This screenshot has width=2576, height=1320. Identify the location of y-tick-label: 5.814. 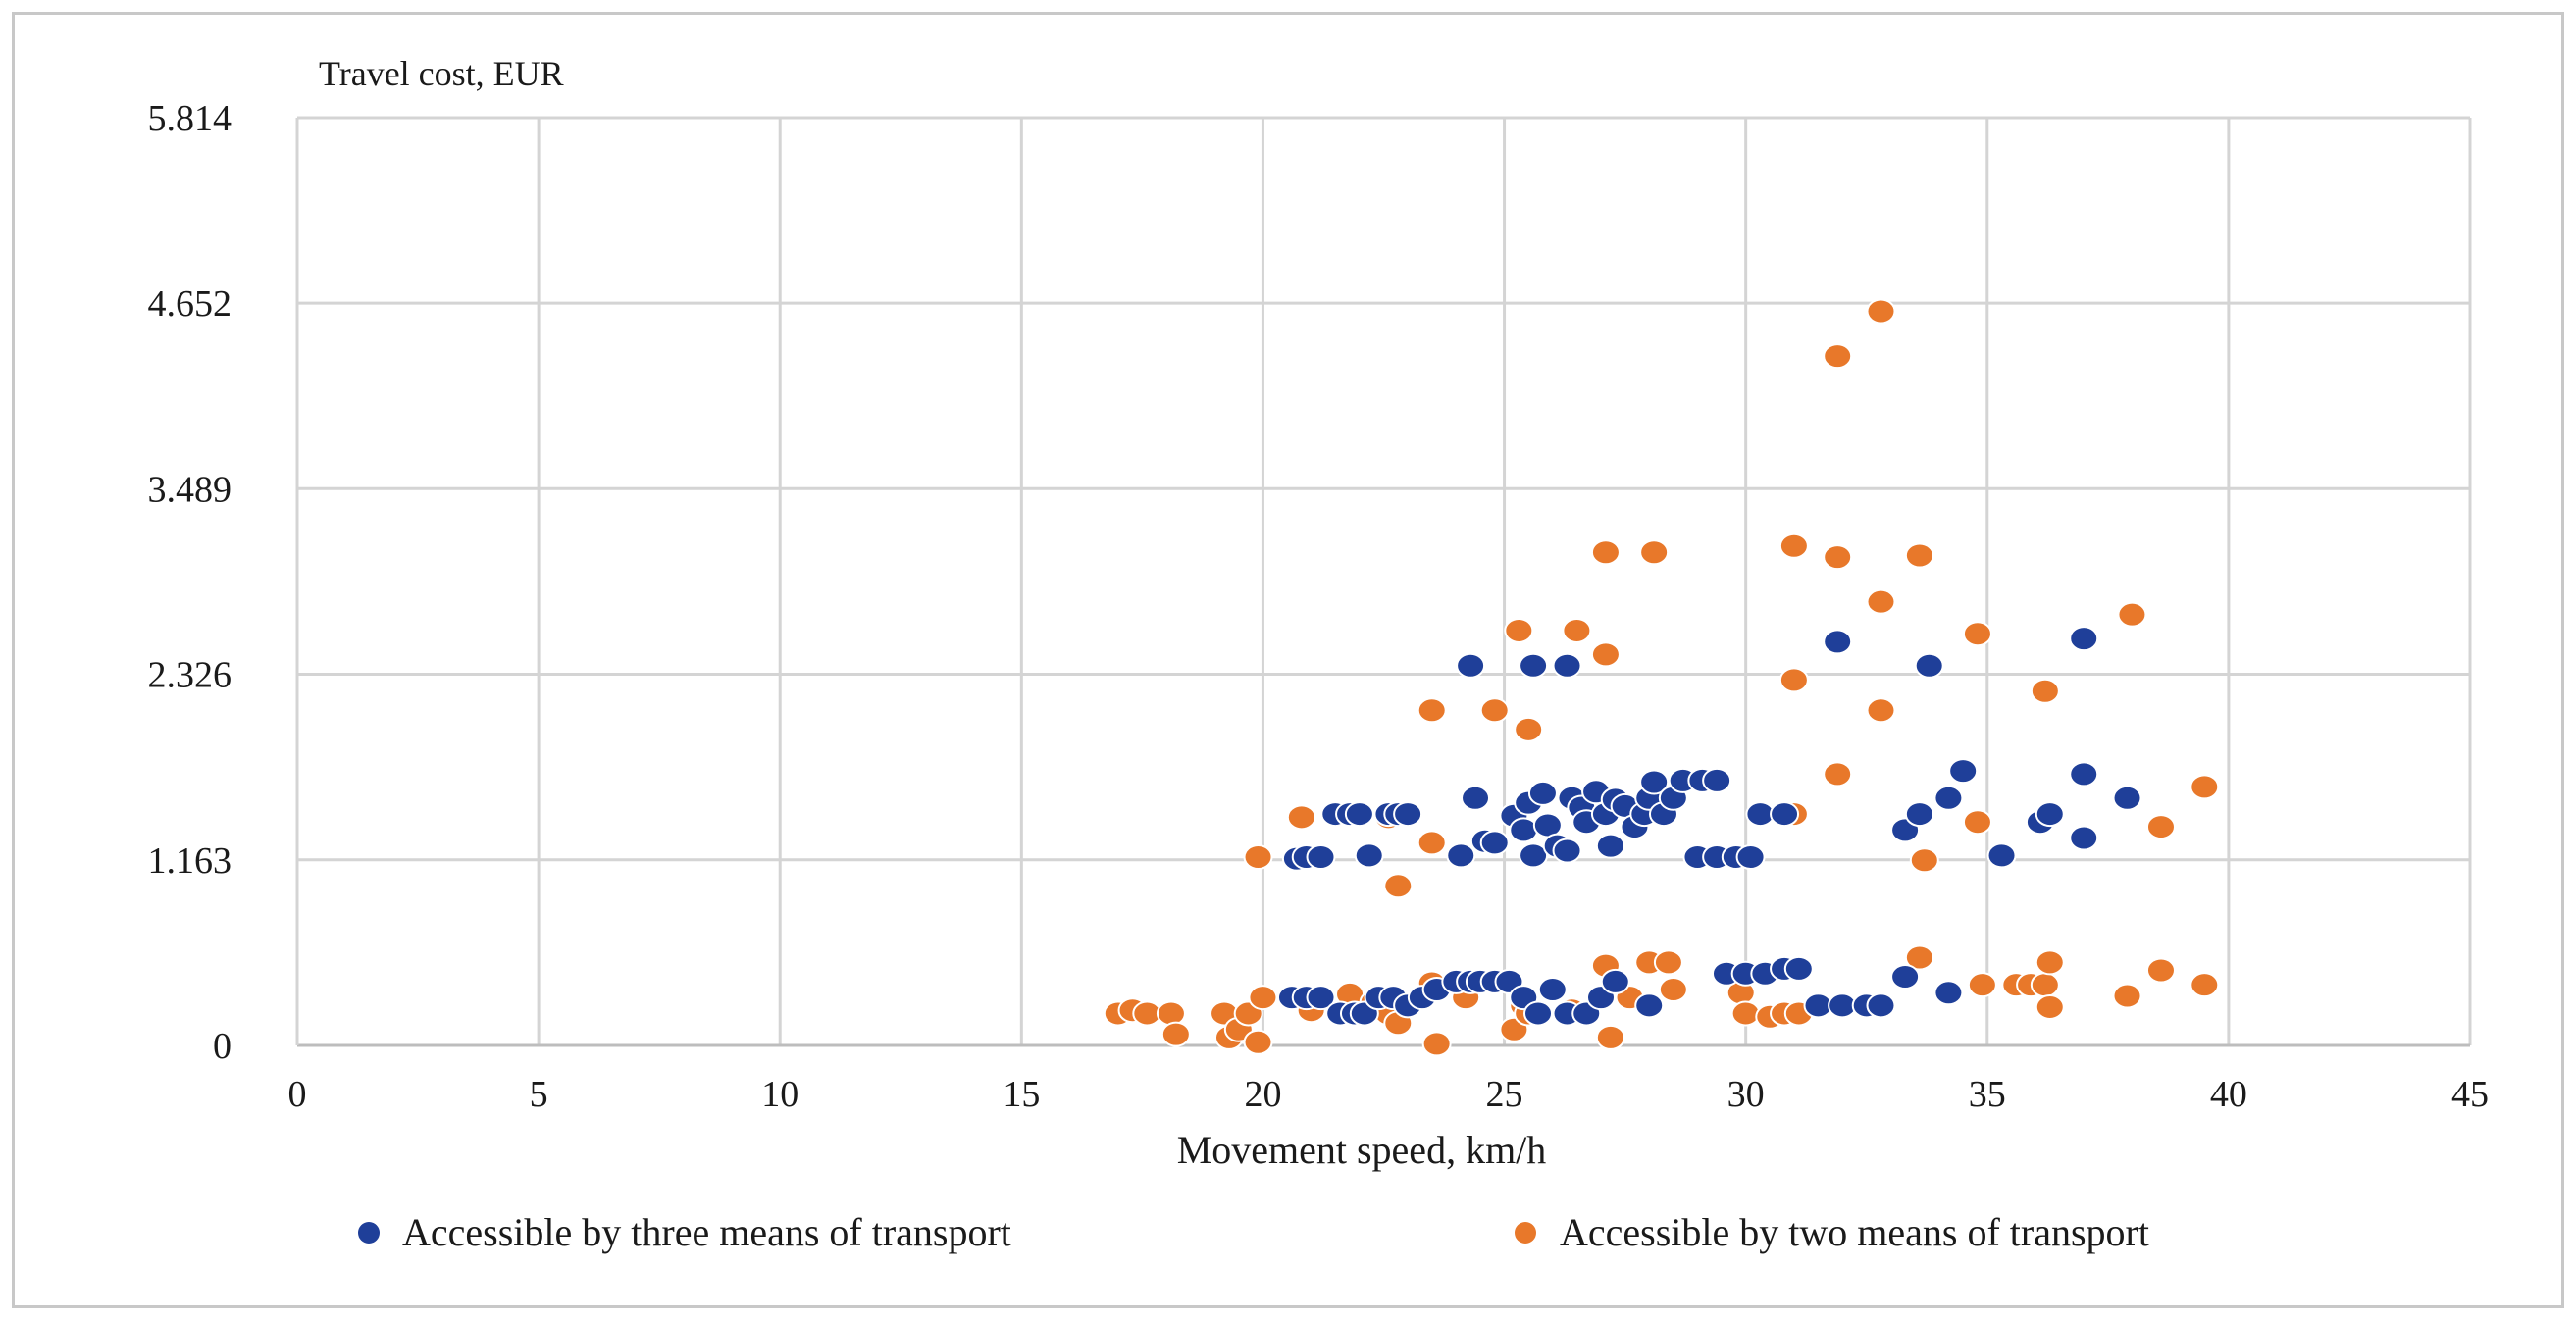
(190, 118).